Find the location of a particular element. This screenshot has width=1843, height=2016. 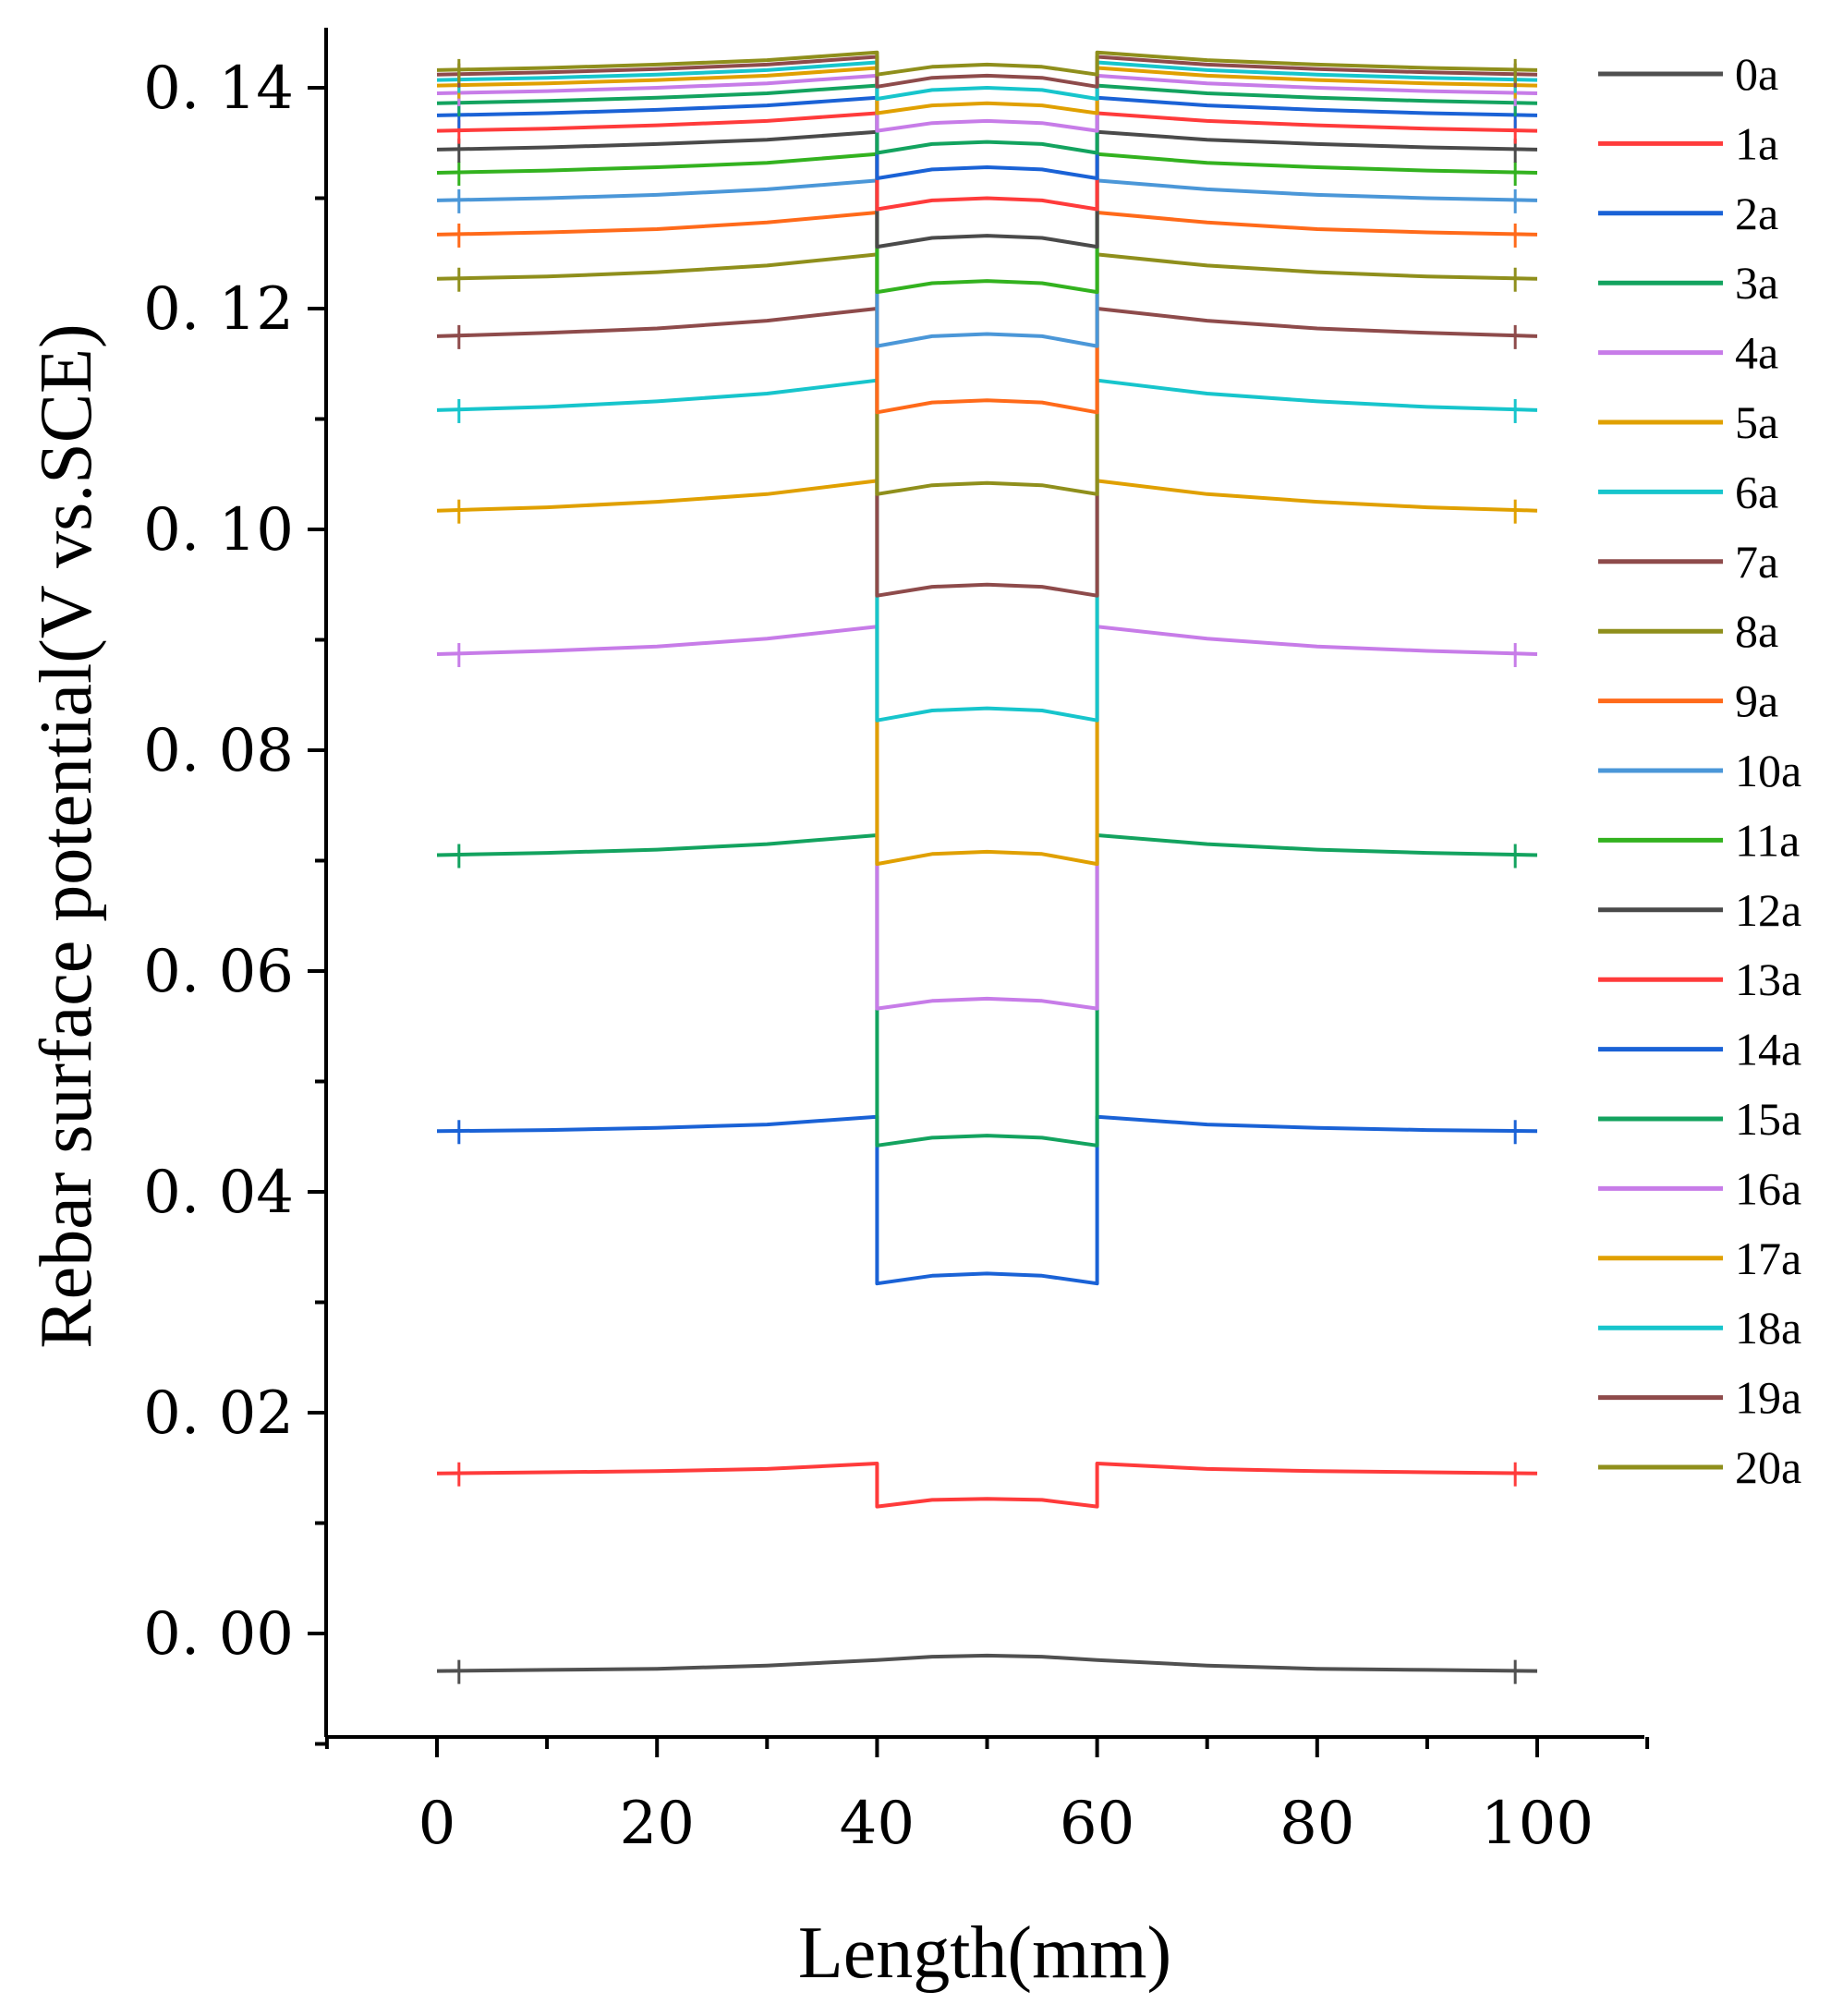

series-0a is located at coordinates (987, 1668).